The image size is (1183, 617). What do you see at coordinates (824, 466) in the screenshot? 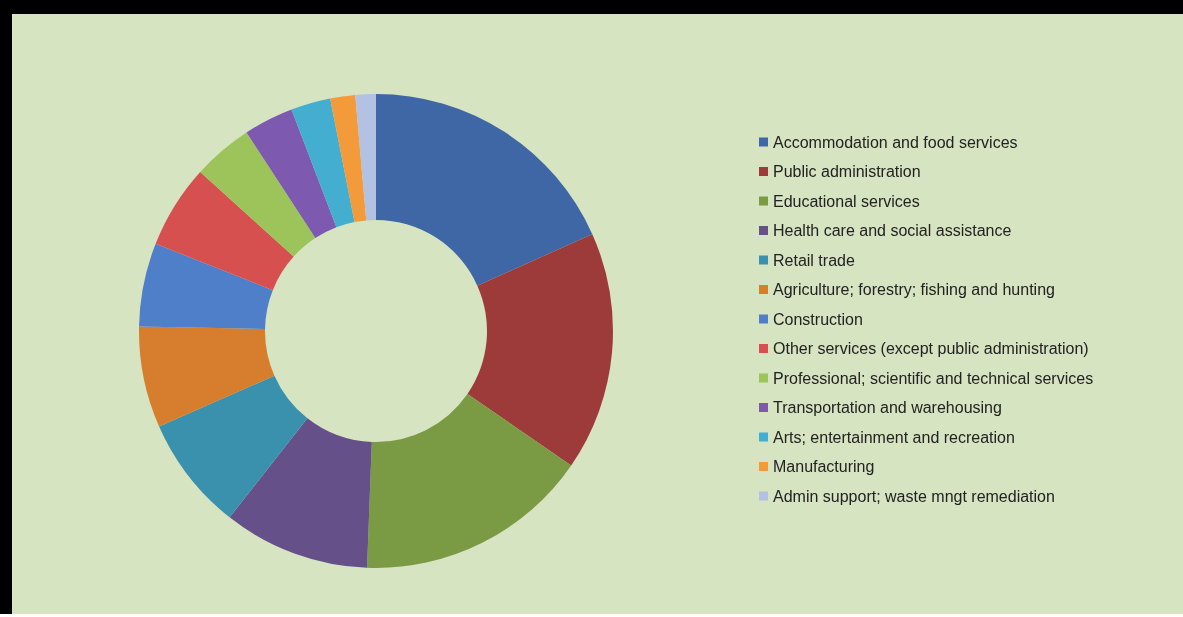
I see `legend-label: Manufacturing` at bounding box center [824, 466].